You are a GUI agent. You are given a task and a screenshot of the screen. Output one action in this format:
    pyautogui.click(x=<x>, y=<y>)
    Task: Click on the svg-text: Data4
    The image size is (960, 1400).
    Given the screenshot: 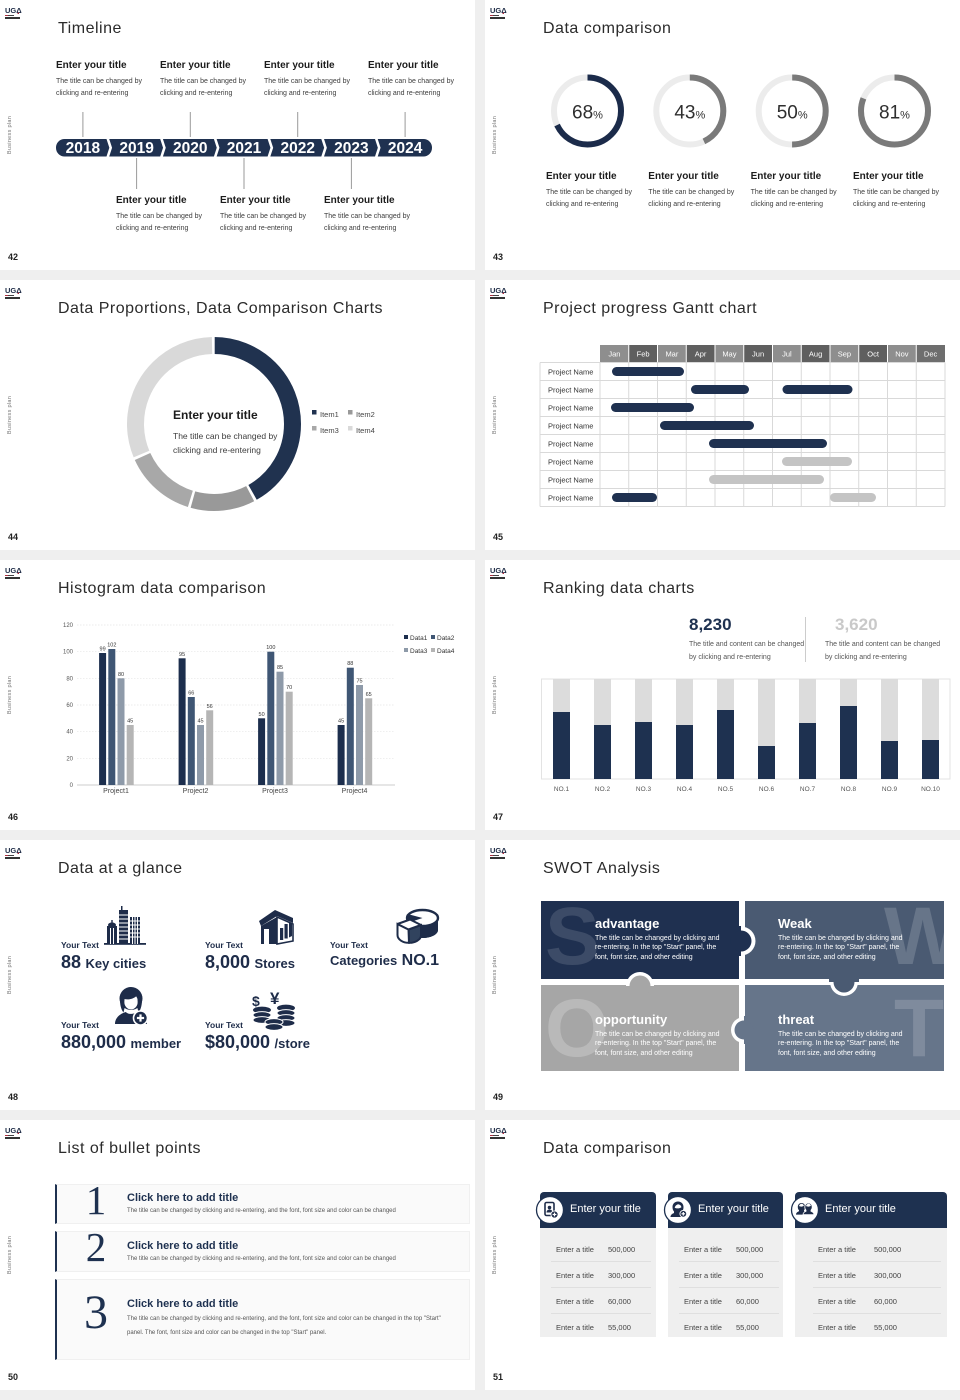 What is the action you would take?
    pyautogui.click(x=446, y=651)
    